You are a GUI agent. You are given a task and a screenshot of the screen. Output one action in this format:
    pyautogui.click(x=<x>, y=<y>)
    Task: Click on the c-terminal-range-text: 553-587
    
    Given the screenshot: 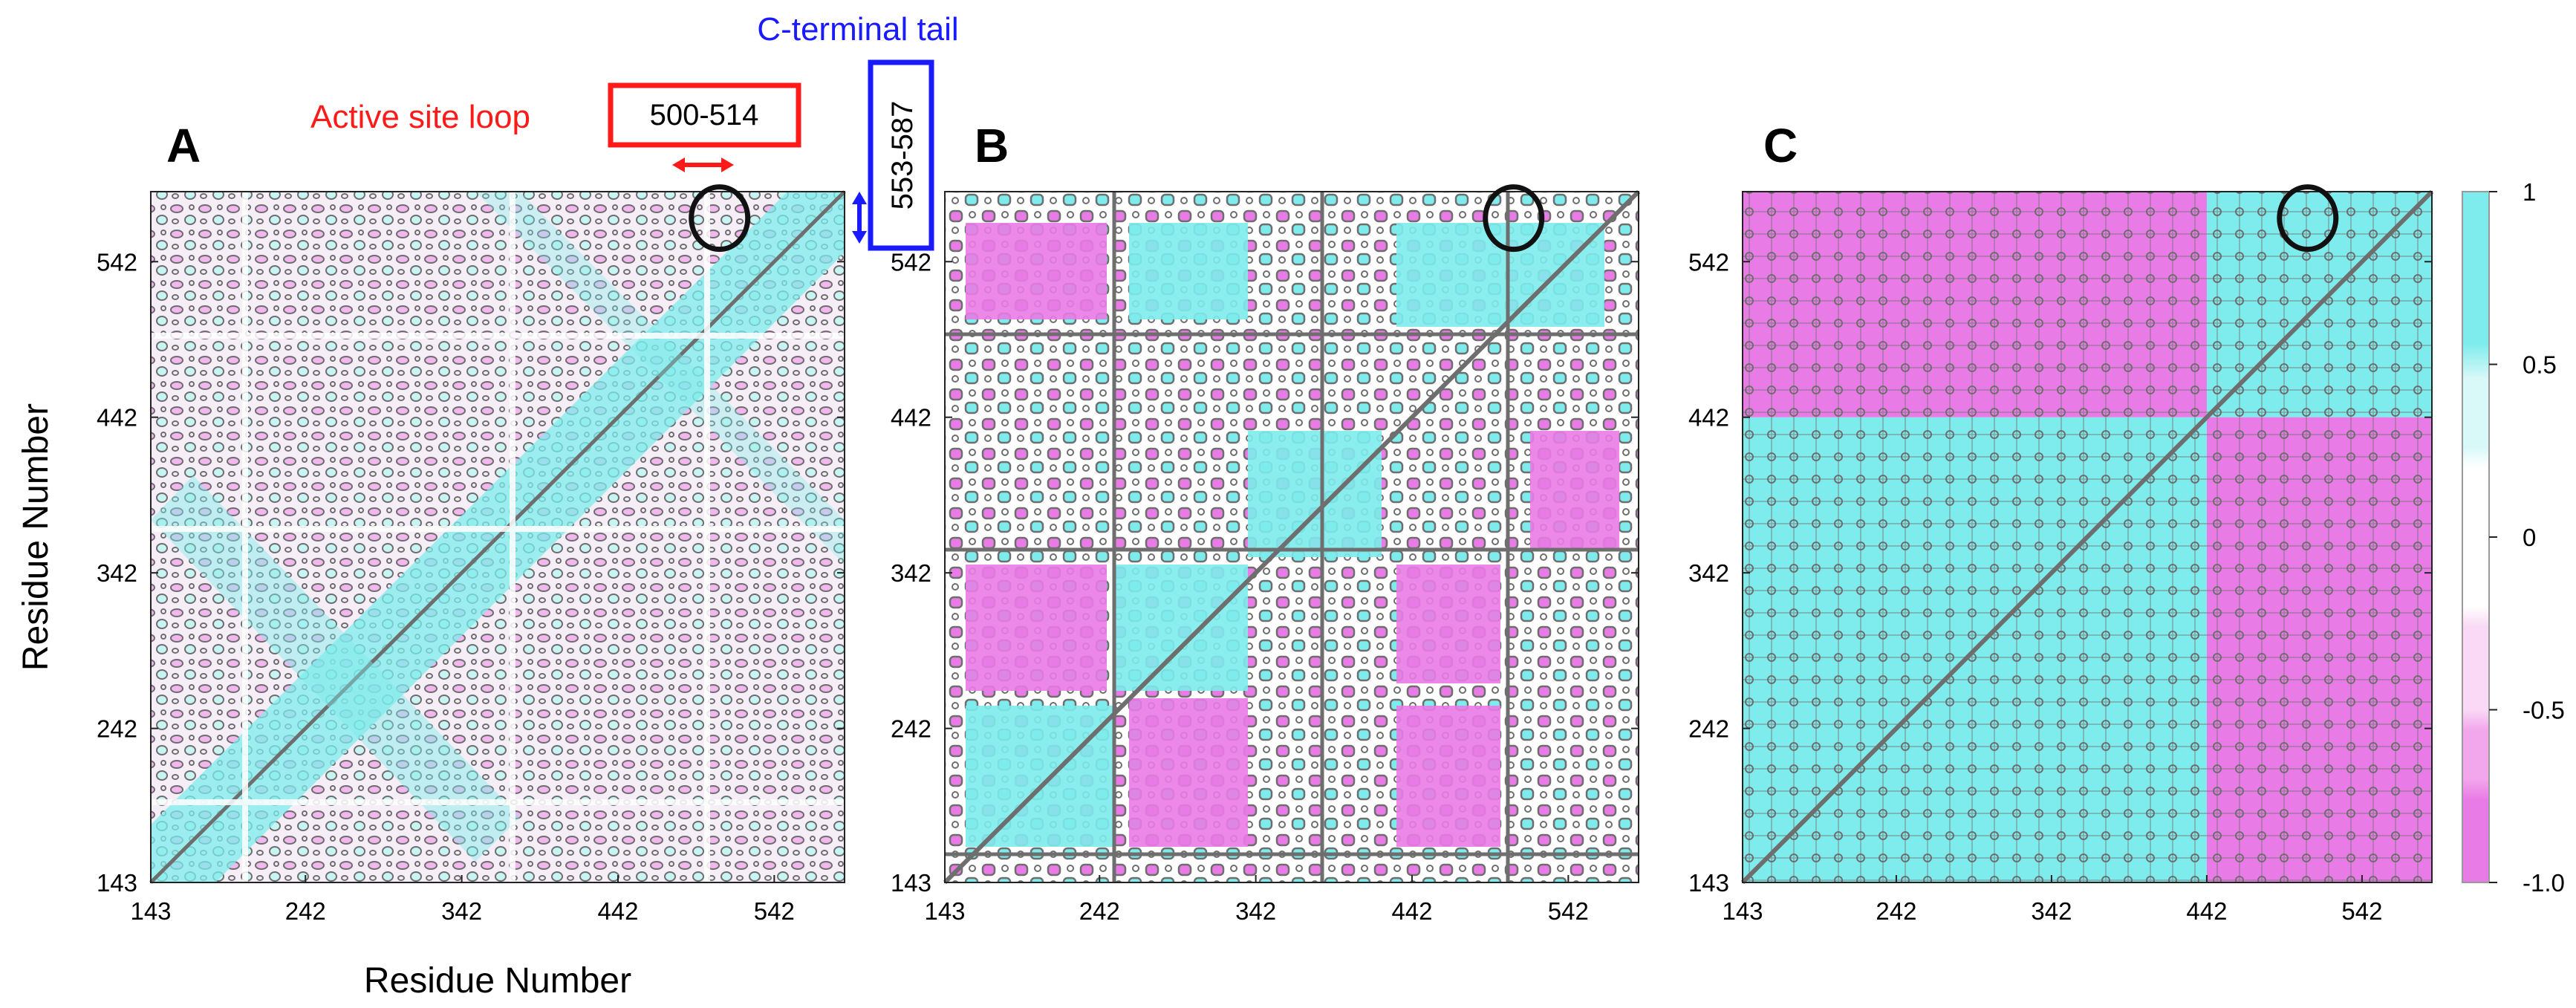 What is the action you would take?
    pyautogui.click(x=902, y=155)
    